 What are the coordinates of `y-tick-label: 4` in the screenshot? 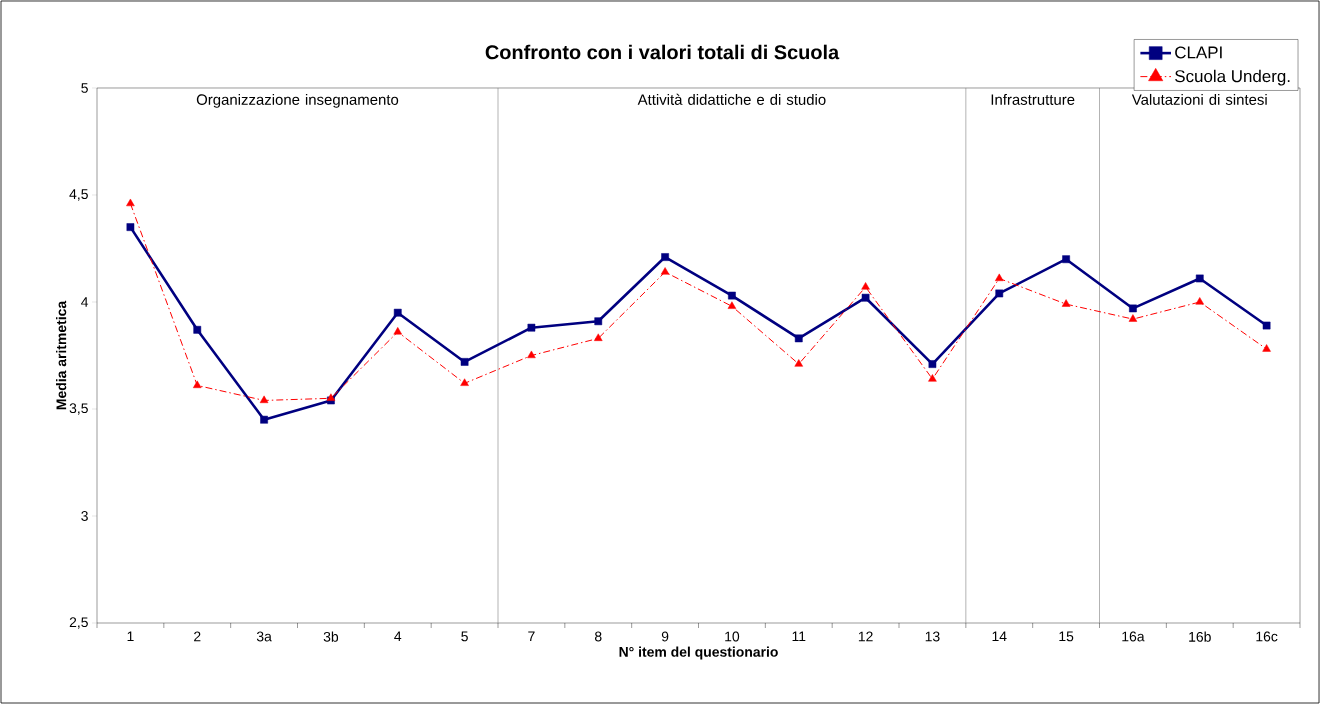 It's located at (85, 302).